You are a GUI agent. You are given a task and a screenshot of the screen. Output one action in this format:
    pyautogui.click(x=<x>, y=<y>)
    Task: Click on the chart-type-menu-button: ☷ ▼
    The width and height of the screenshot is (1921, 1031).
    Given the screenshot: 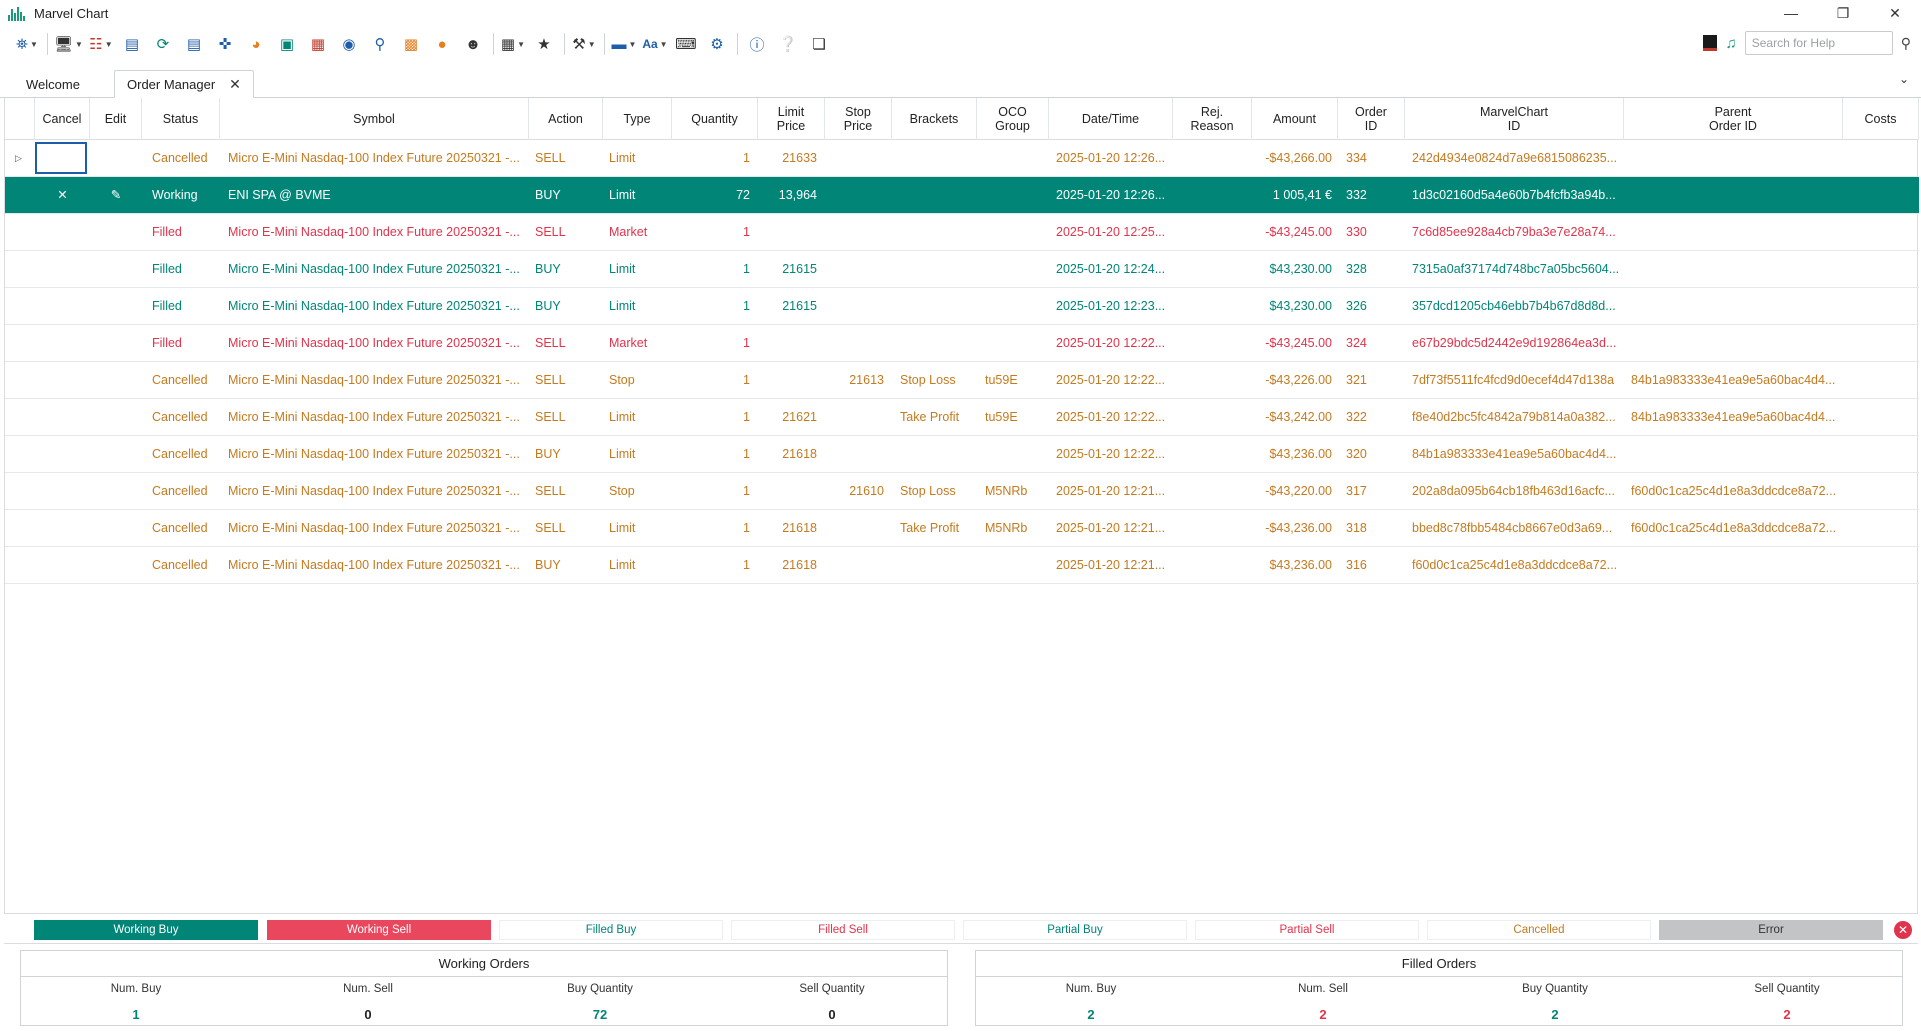 What is the action you would take?
    pyautogui.click(x=101, y=44)
    